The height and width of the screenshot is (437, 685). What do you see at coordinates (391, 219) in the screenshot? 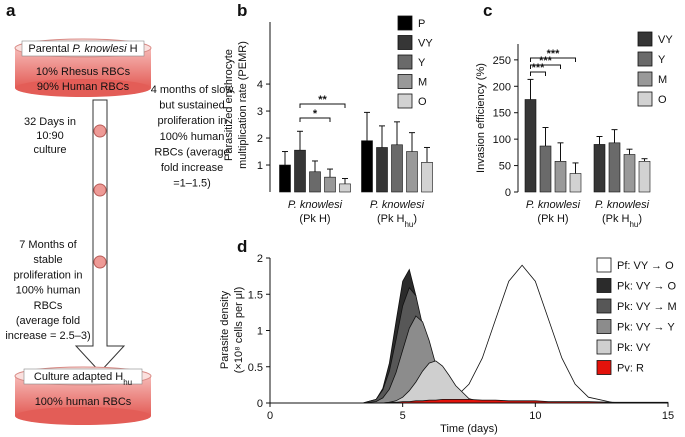
I see `text-part: (Pk H` at bounding box center [391, 219].